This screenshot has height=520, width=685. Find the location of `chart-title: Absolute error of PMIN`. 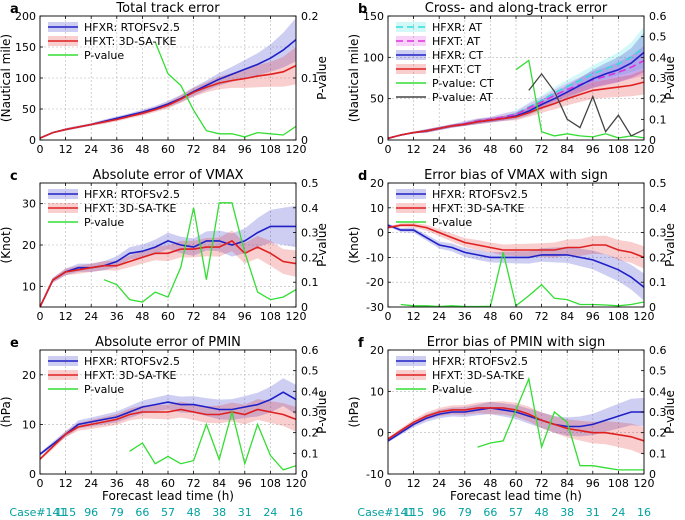

chart-title: Absolute error of PMIN is located at coordinates (168, 342).